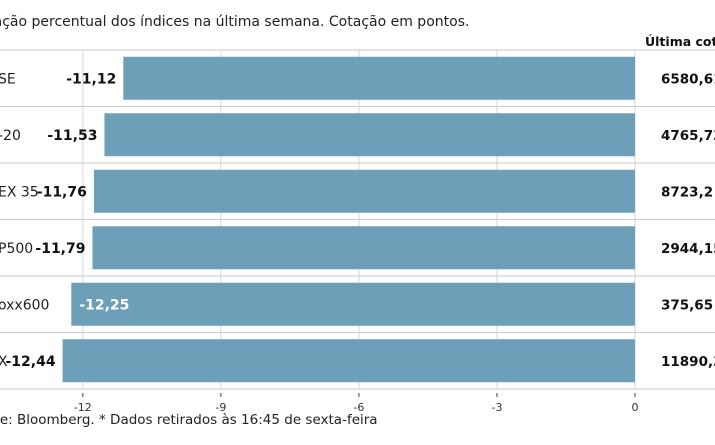 This screenshot has width=715, height=445. What do you see at coordinates (19, 192) in the screenshot?
I see `category-label: EX 35` at bounding box center [19, 192].